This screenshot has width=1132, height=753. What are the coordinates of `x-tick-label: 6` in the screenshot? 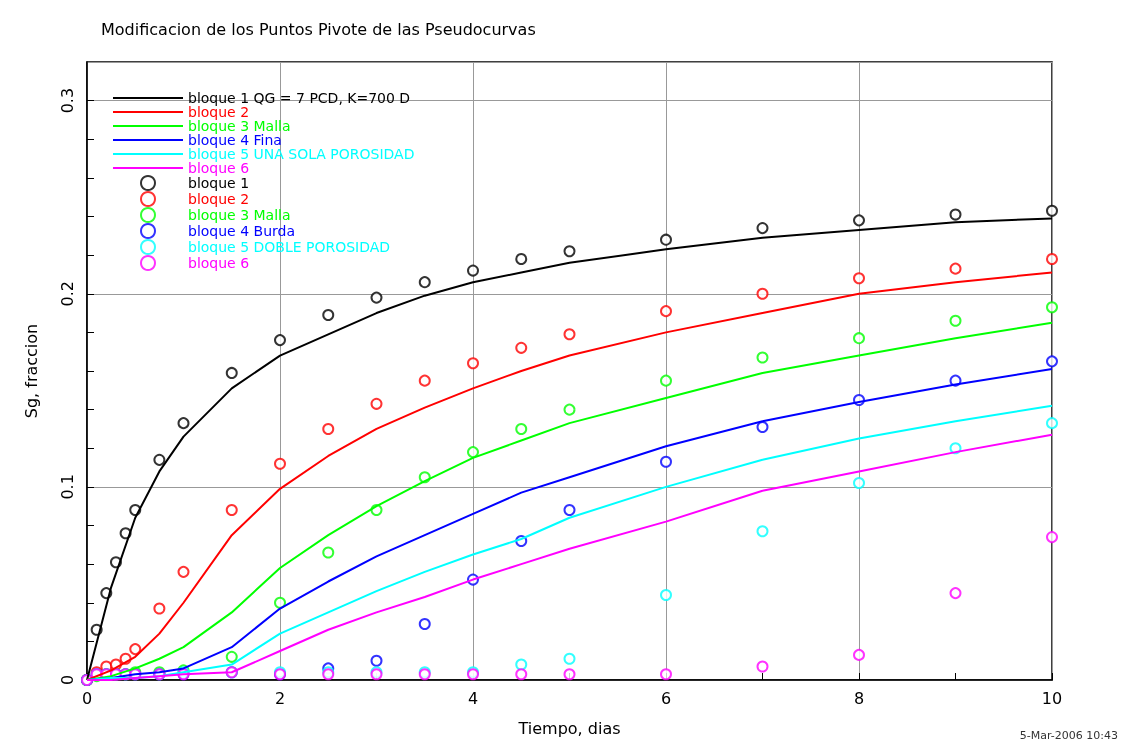 It's located at (666, 698).